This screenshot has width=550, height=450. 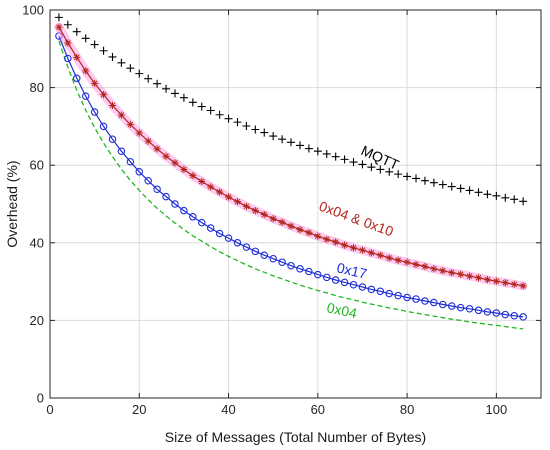 What do you see at coordinates (139, 409) in the screenshot?
I see `x-tick-label: 20` at bounding box center [139, 409].